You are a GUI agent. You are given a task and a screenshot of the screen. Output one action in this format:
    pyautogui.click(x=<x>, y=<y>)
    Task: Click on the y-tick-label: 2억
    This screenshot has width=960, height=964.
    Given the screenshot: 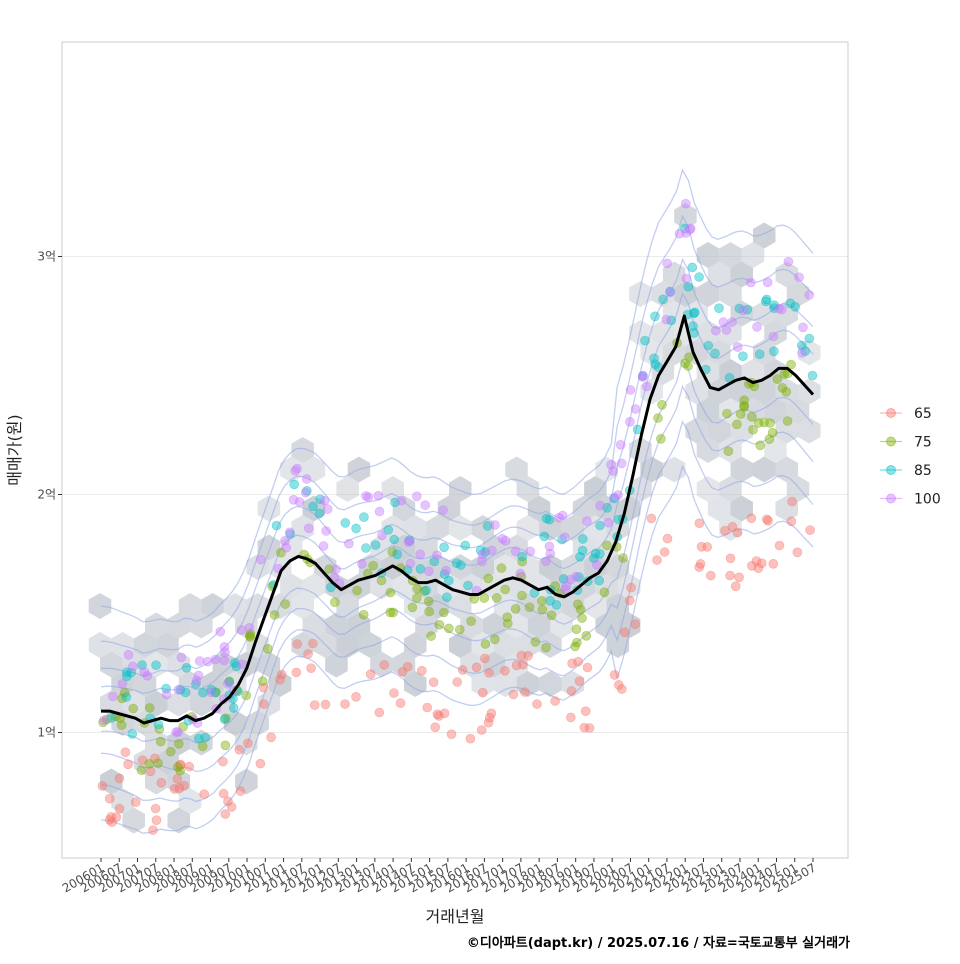 What is the action you would take?
    pyautogui.click(x=46, y=495)
    